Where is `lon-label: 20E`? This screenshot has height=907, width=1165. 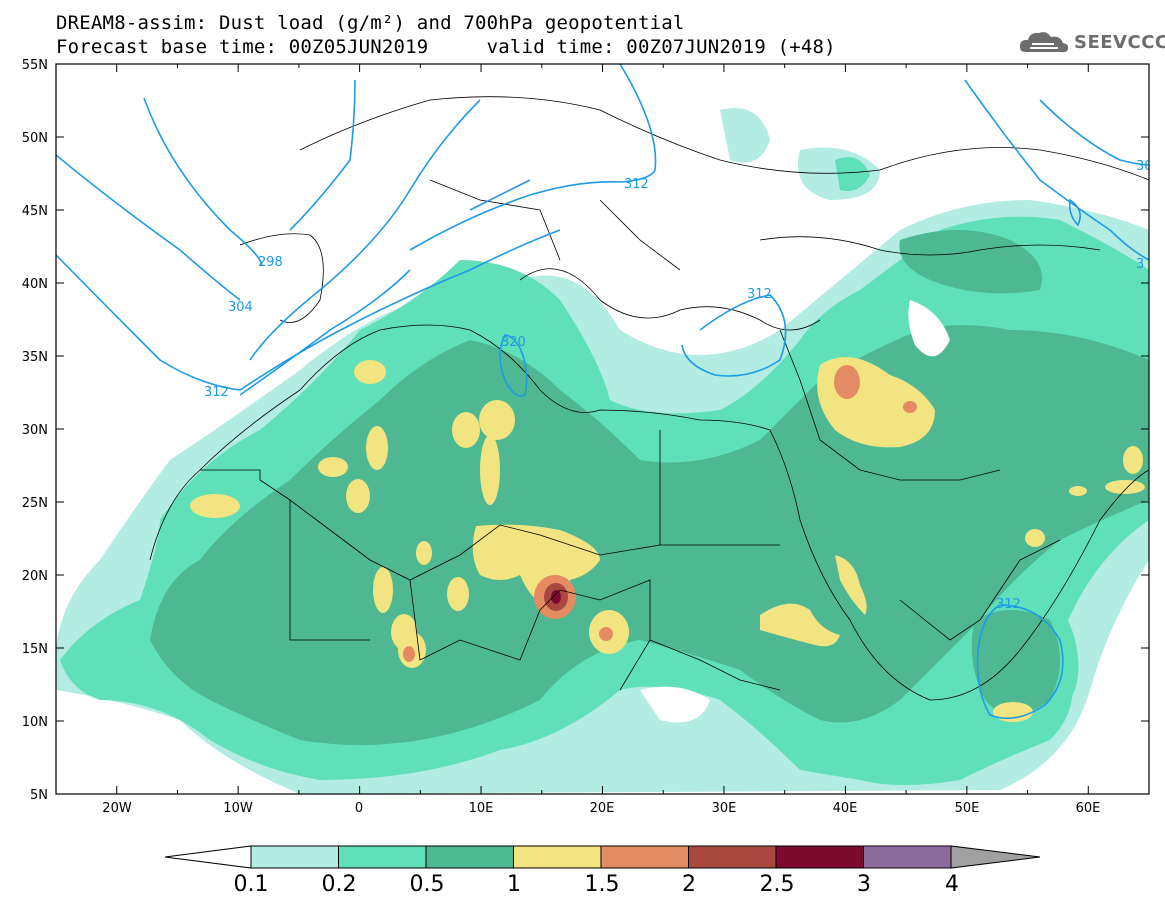 lon-label: 20E is located at coordinates (602, 808).